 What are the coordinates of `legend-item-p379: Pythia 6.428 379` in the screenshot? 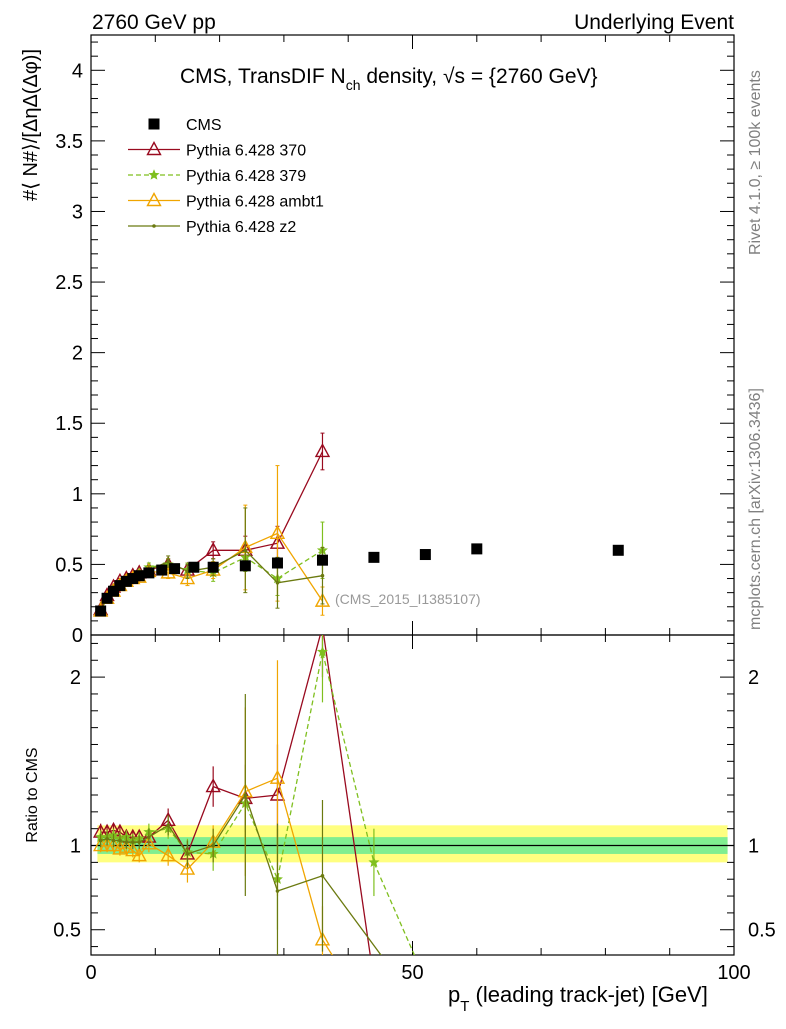 It's located at (217, 176).